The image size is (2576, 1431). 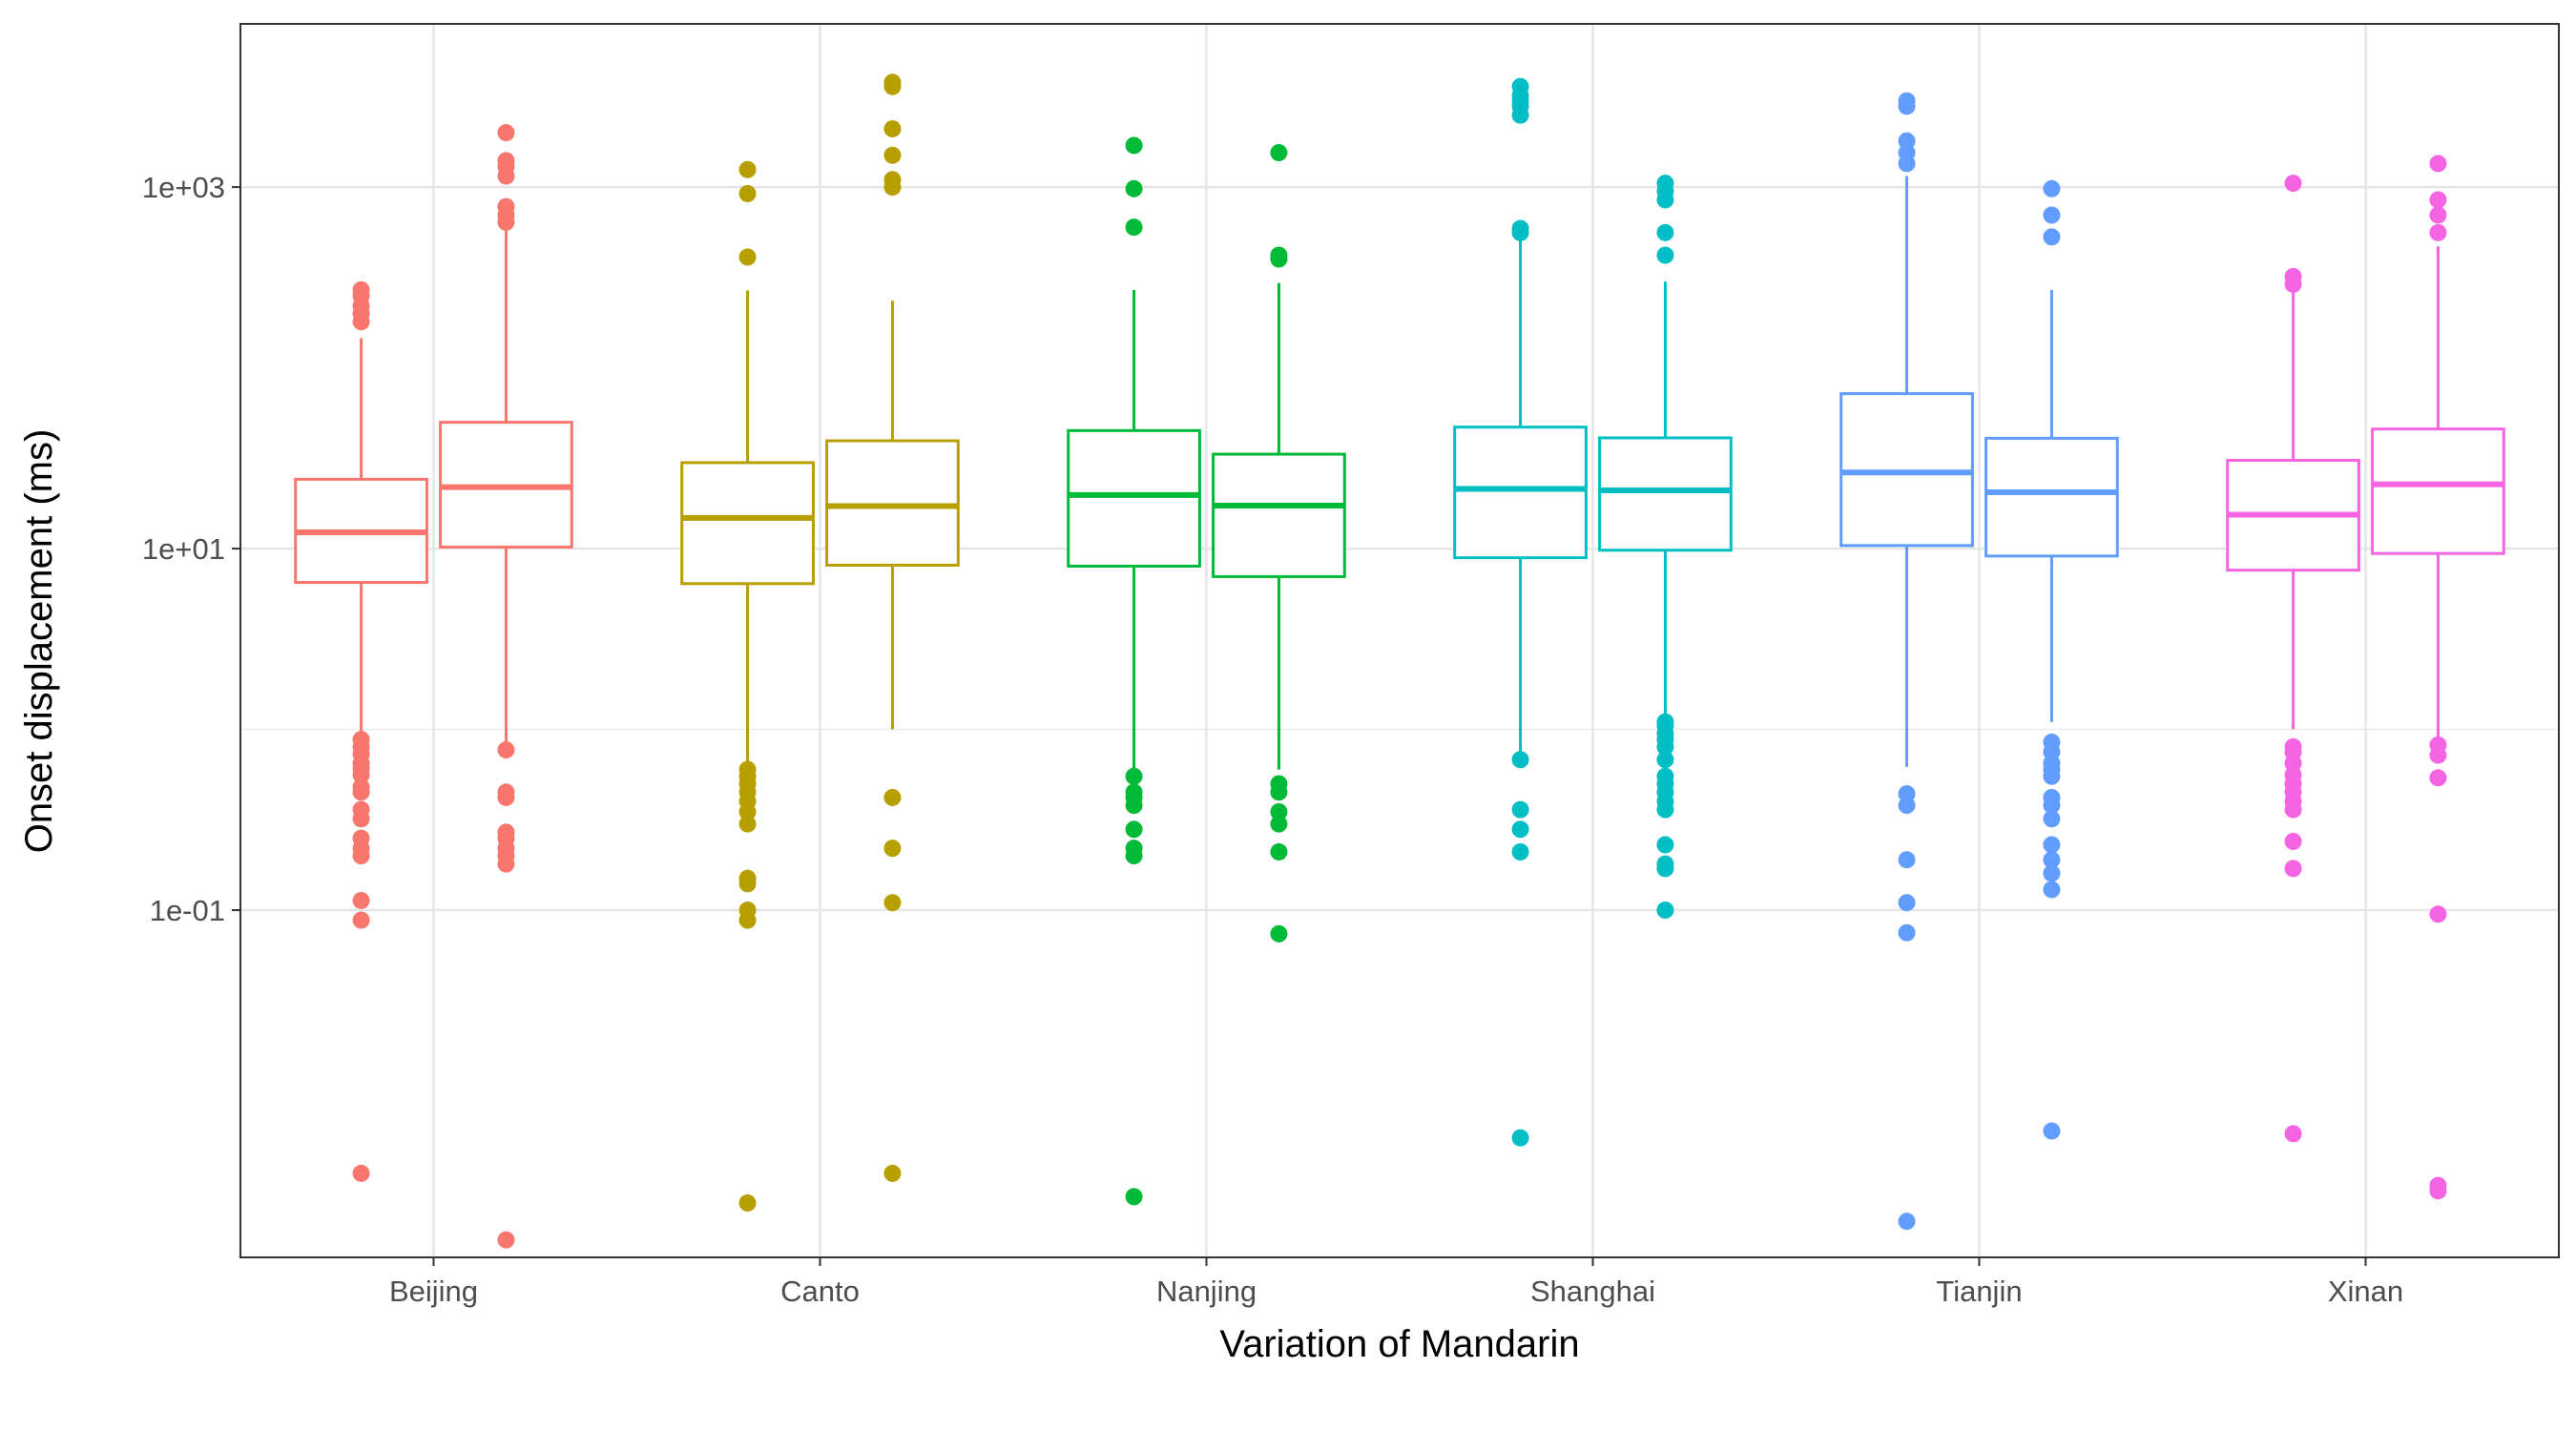 I want to click on y-axis-ticks: 1e-01 1e+01 1e+03, so click(x=191, y=549).